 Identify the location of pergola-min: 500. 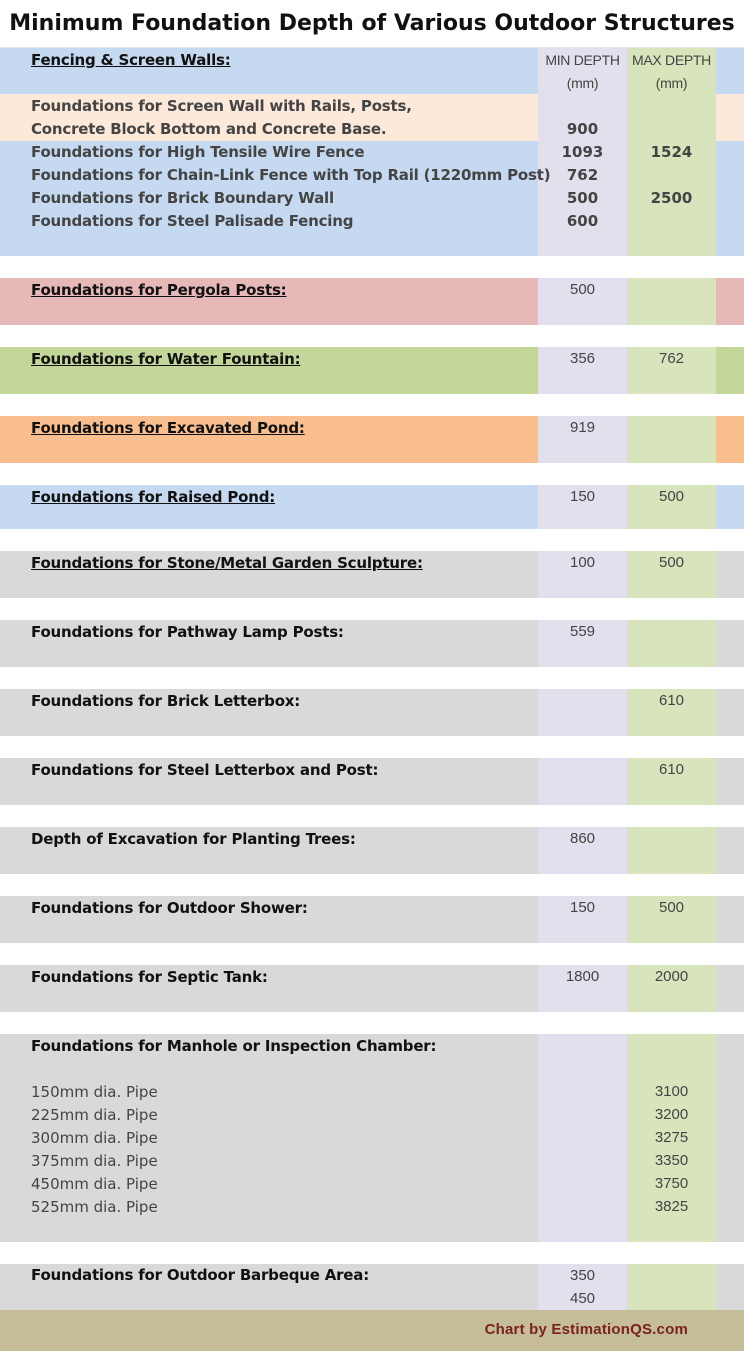
(582, 289).